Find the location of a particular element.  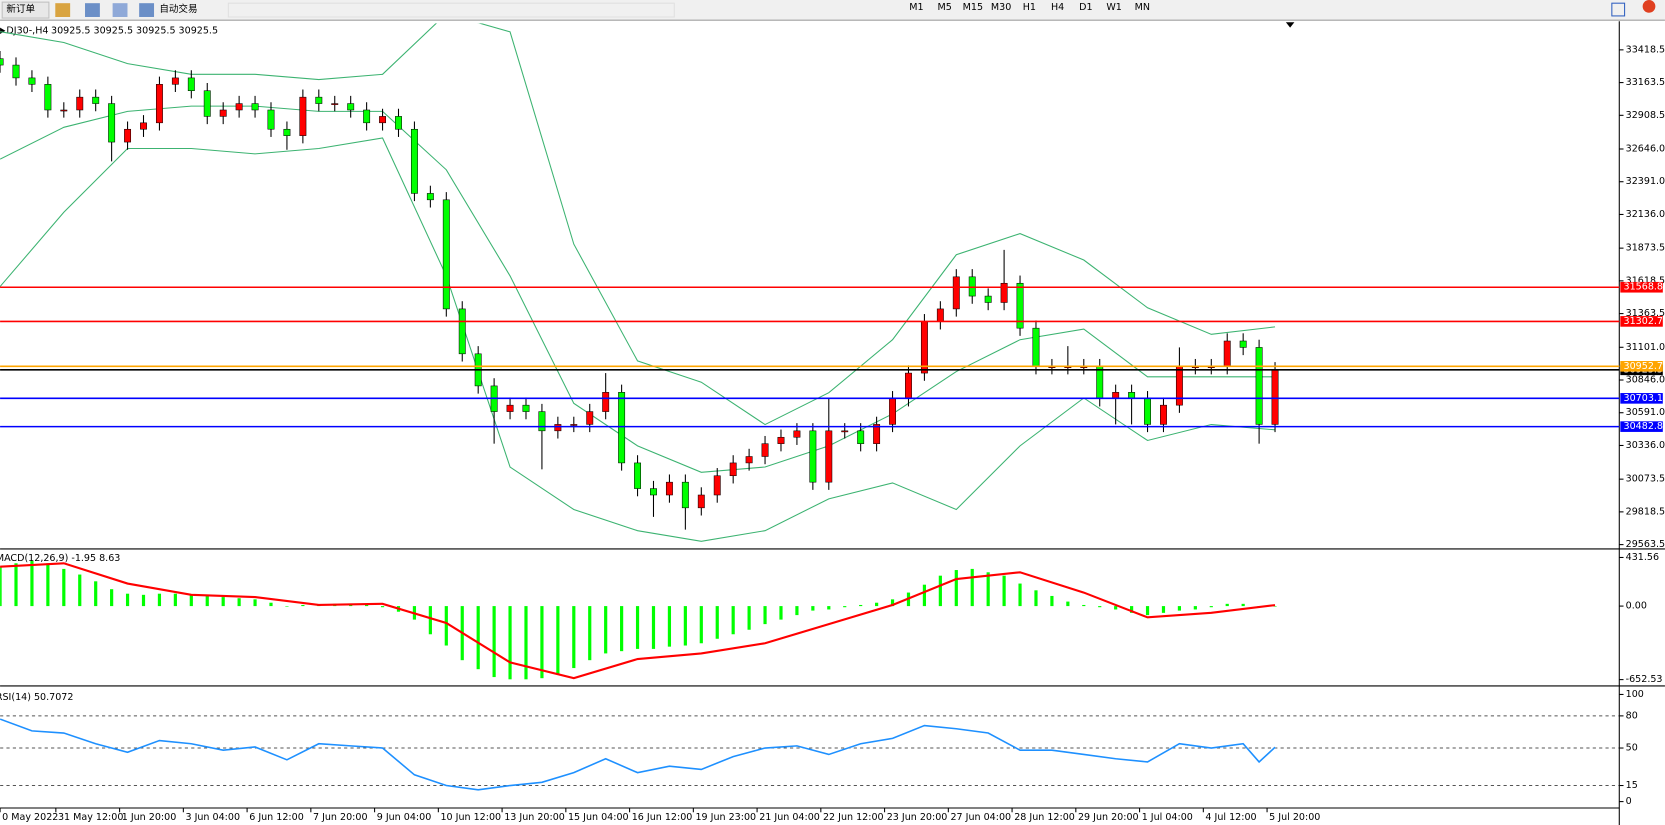

rsi-line is located at coordinates (638, 754).